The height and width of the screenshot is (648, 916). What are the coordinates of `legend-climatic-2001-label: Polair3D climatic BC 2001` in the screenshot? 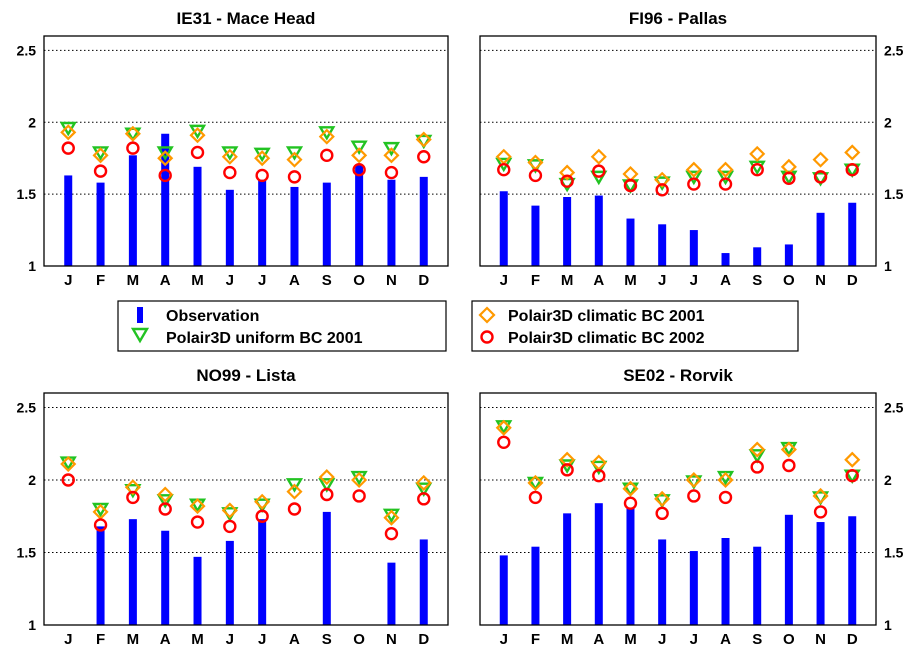 It's located at (606, 316).